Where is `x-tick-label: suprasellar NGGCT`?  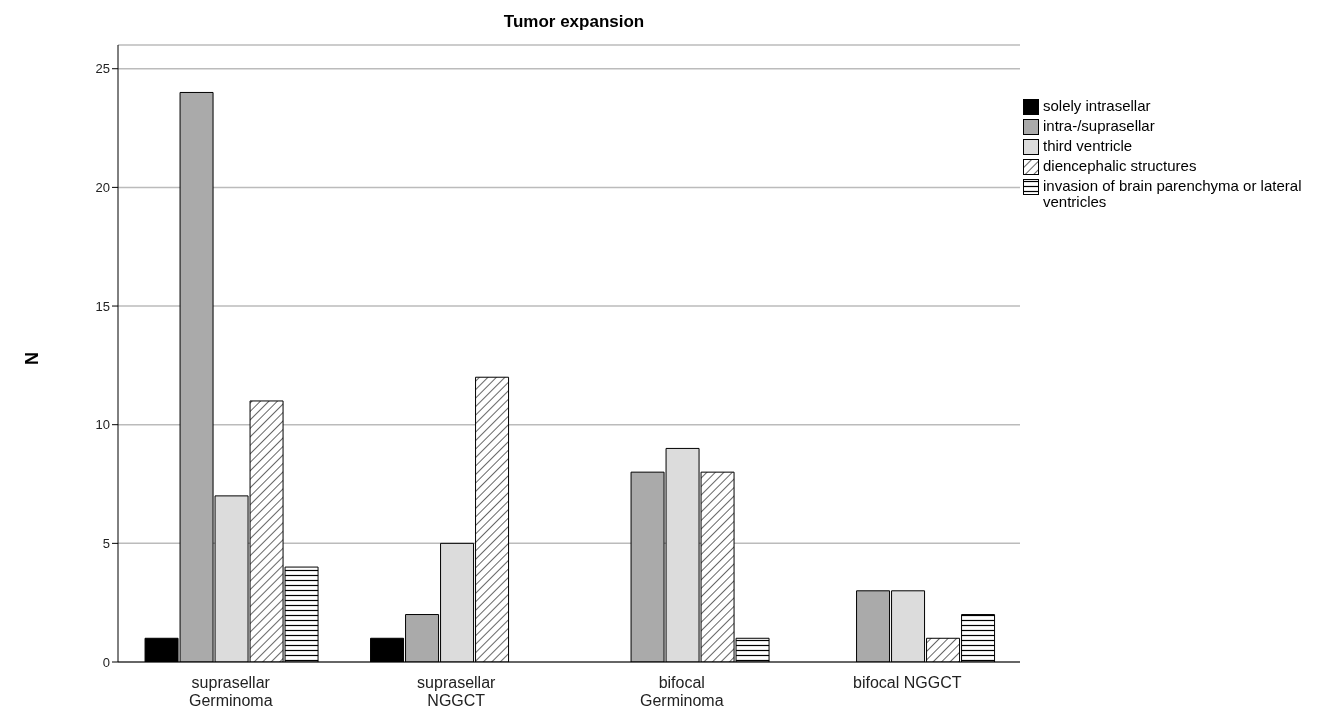 x-tick-label: suprasellar NGGCT is located at coordinates (457, 691).